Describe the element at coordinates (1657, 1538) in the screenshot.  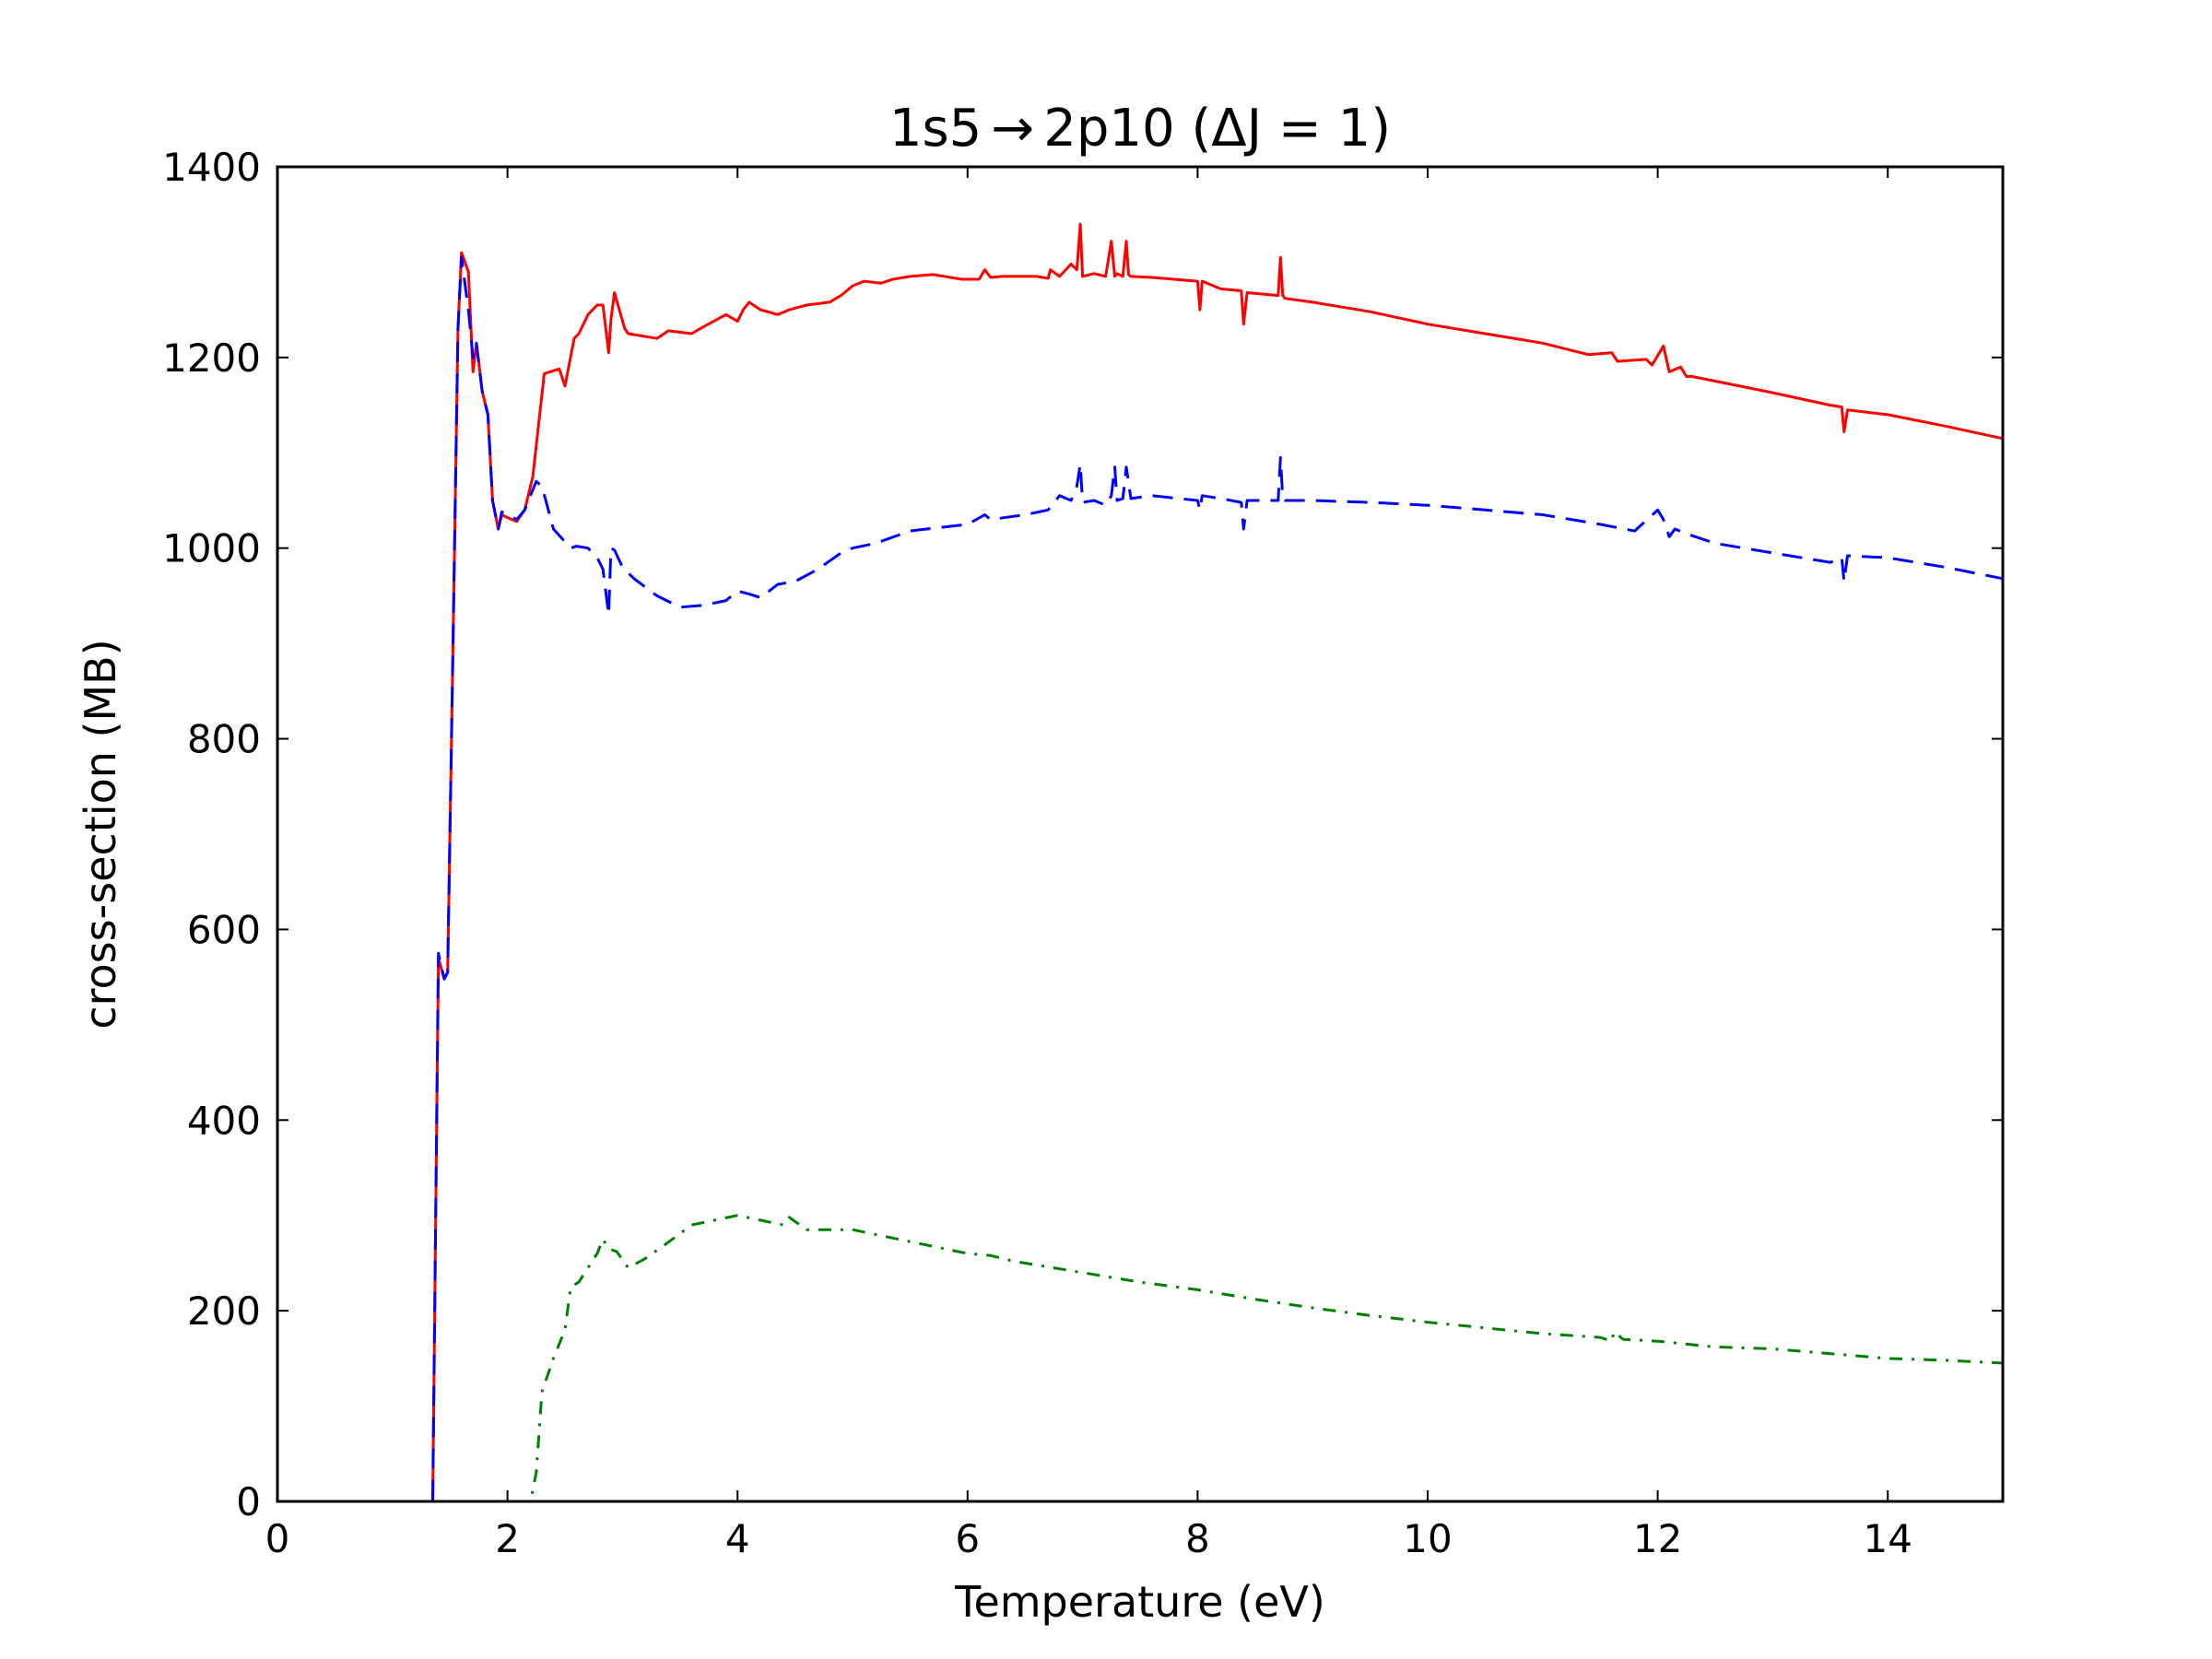
I see `x-tick-label: 12` at that location.